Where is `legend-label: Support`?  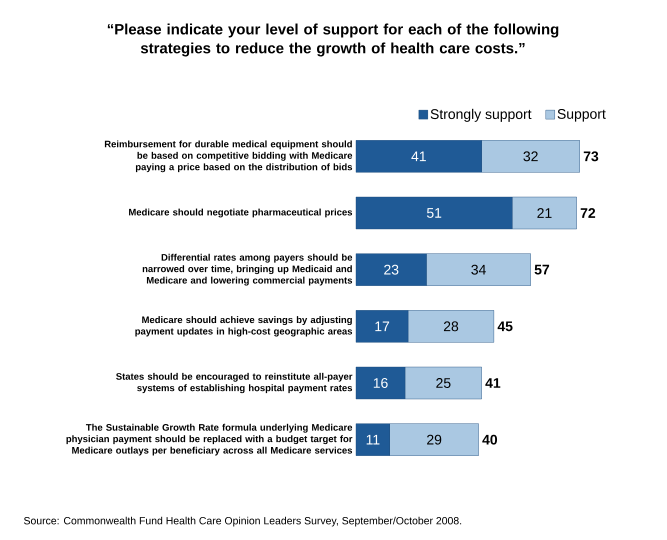 legend-label: Support is located at coordinates (582, 115).